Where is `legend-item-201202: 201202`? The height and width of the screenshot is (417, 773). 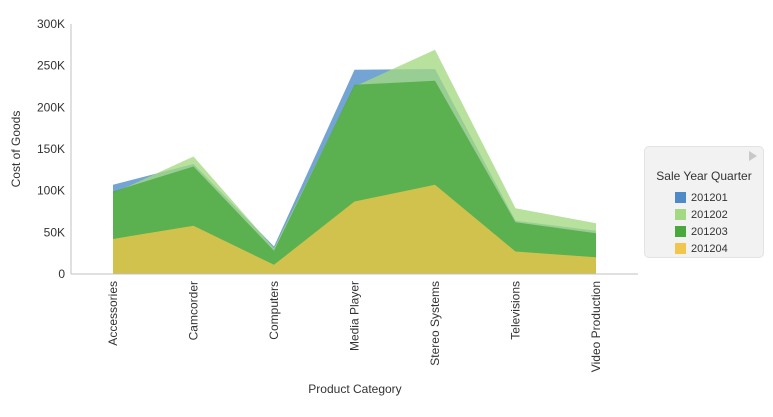 legend-item-201202: 201202 is located at coordinates (701, 214).